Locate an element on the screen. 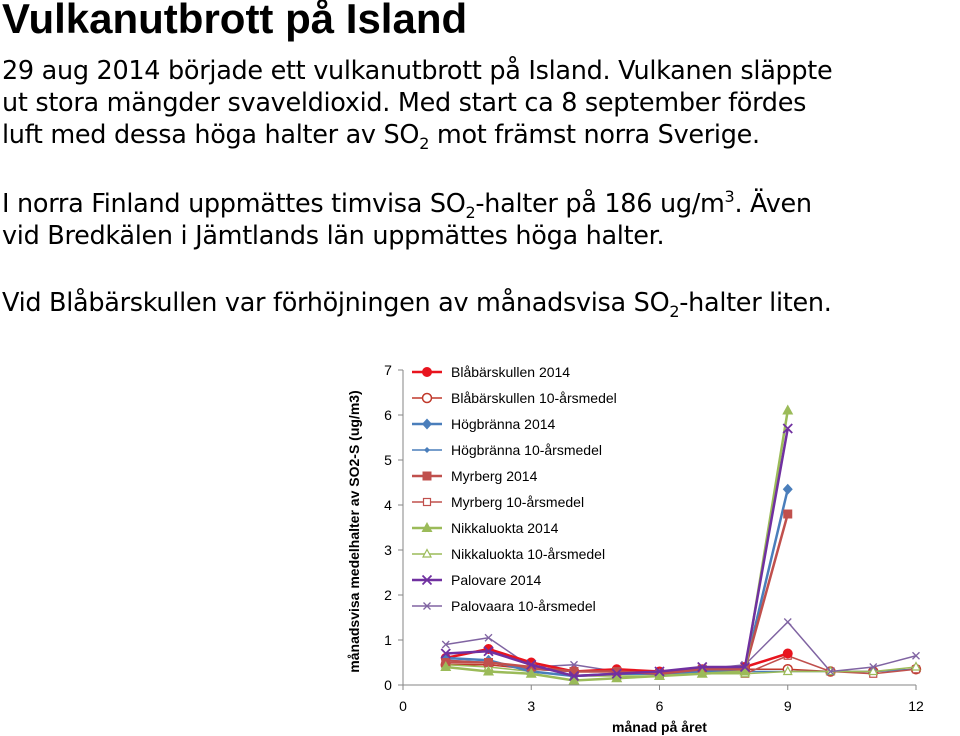  intro-line-3-text-a: luft med dessa höga halter av SO is located at coordinates (211, 135).